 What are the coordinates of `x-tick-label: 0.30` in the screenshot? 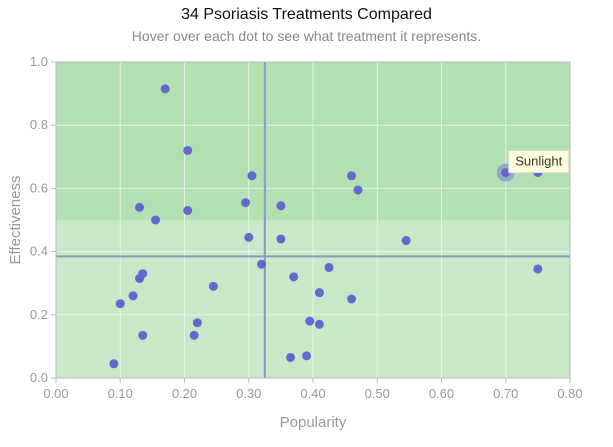 It's located at (248, 393).